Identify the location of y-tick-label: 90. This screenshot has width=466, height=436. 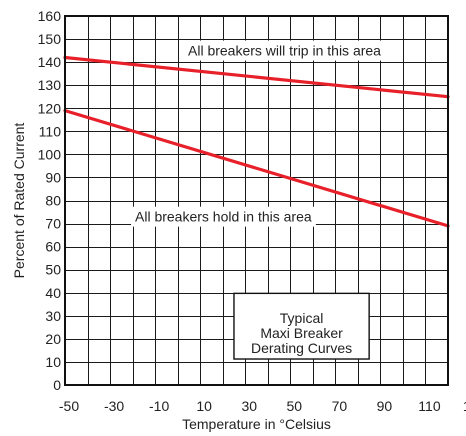
(53, 177).